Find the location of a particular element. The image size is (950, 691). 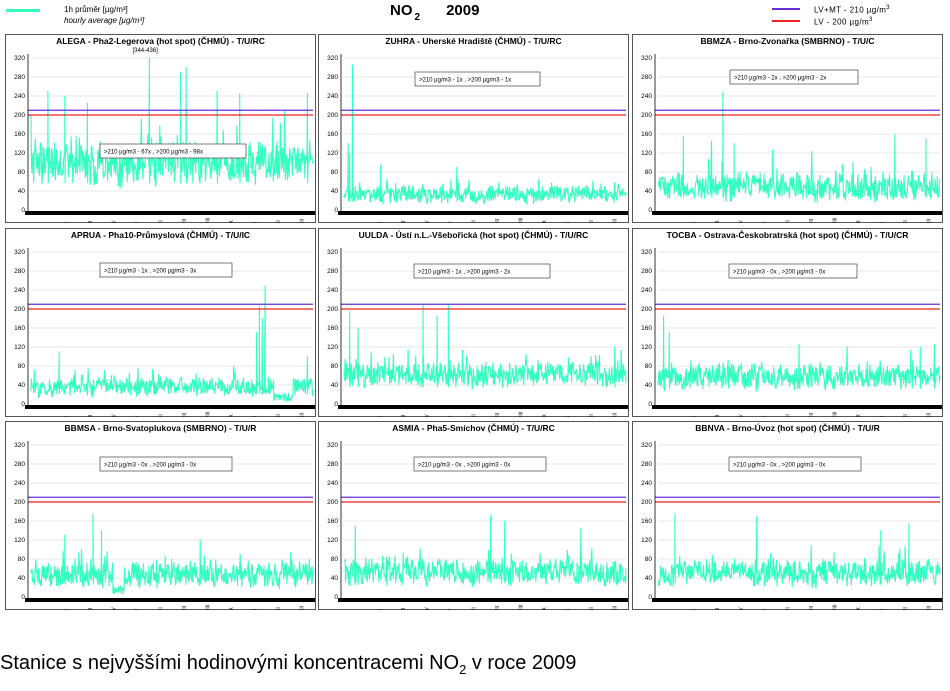

exceedance-text: >210 µg/m3 - 0x , >200 µg/m3 - 0x is located at coordinates (150, 466).